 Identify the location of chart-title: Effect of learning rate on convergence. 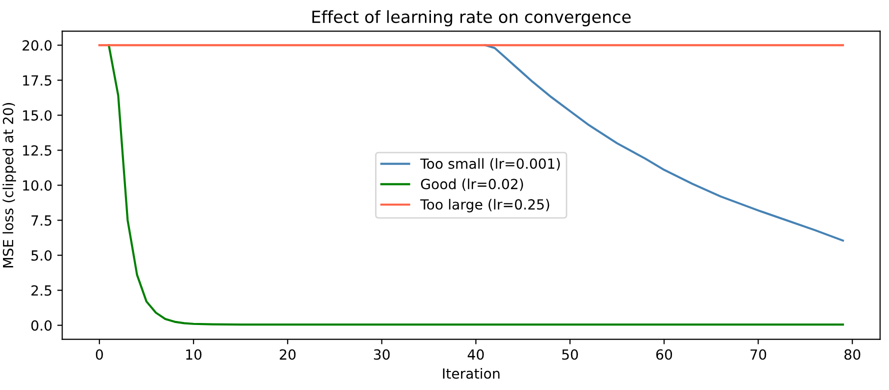
(471, 18).